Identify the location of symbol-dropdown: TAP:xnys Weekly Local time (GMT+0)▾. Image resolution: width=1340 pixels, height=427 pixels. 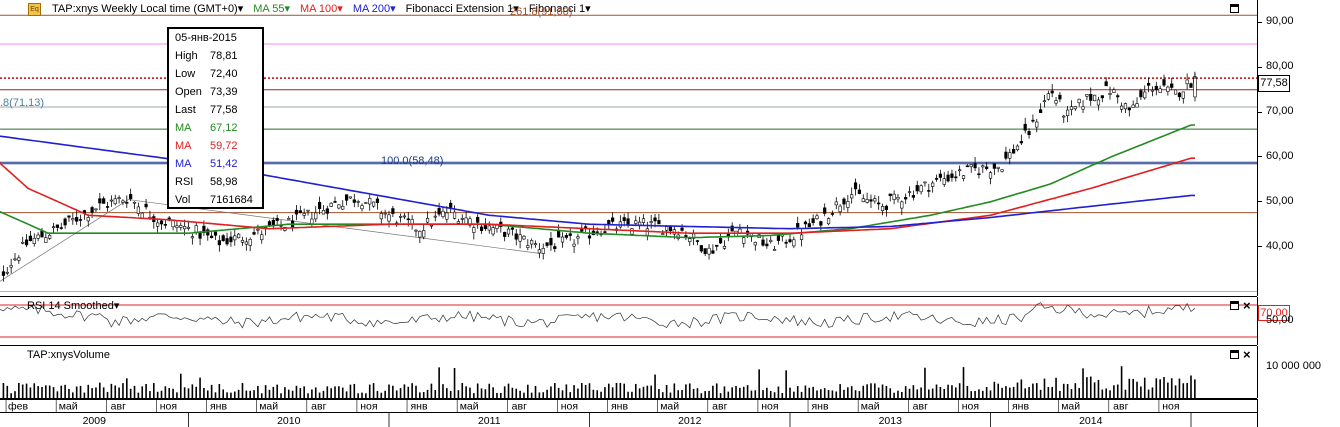
(147, 8).